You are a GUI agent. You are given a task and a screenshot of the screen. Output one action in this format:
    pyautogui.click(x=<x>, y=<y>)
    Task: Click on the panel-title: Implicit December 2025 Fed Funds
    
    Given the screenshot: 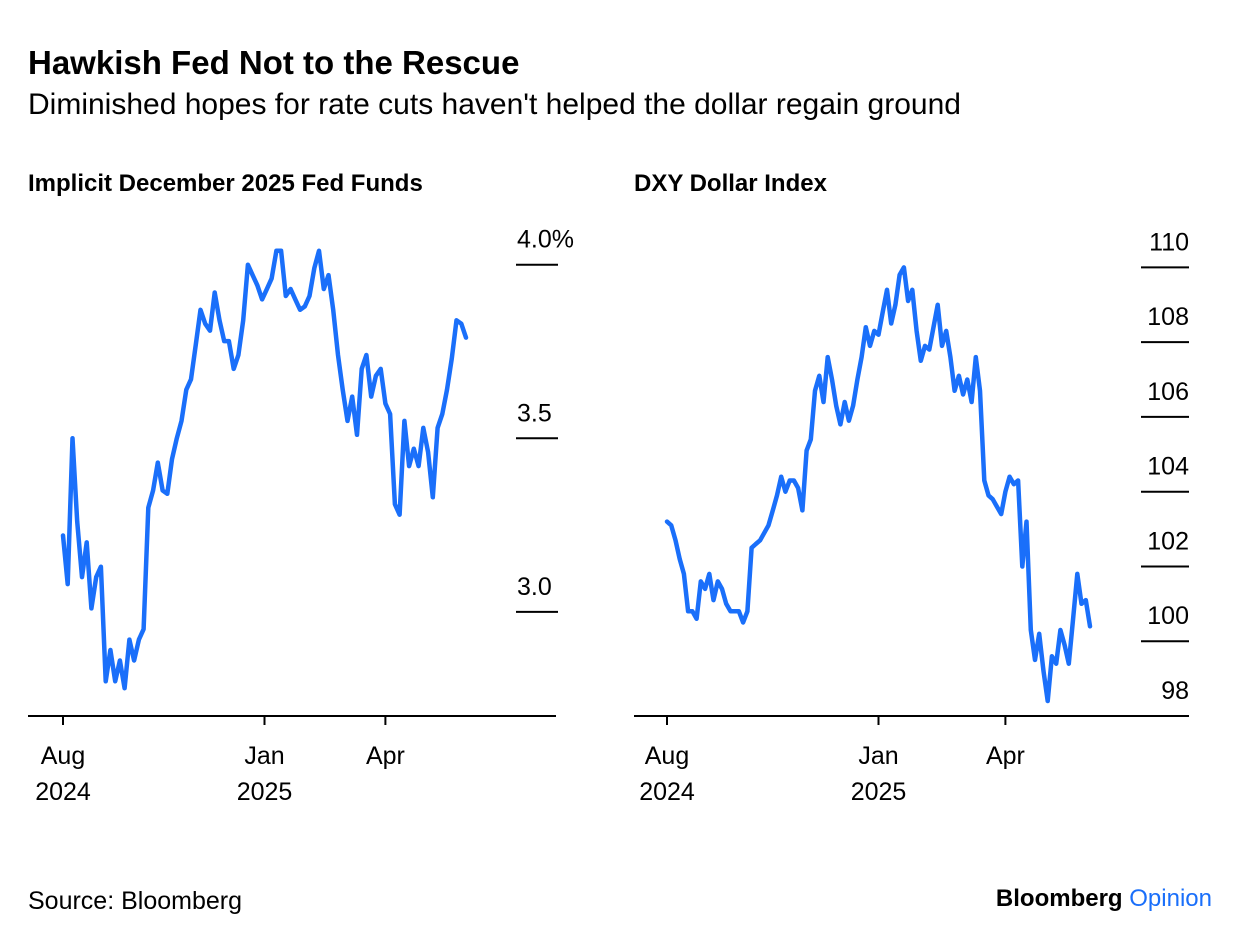 What is the action you would take?
    pyautogui.click(x=225, y=183)
    